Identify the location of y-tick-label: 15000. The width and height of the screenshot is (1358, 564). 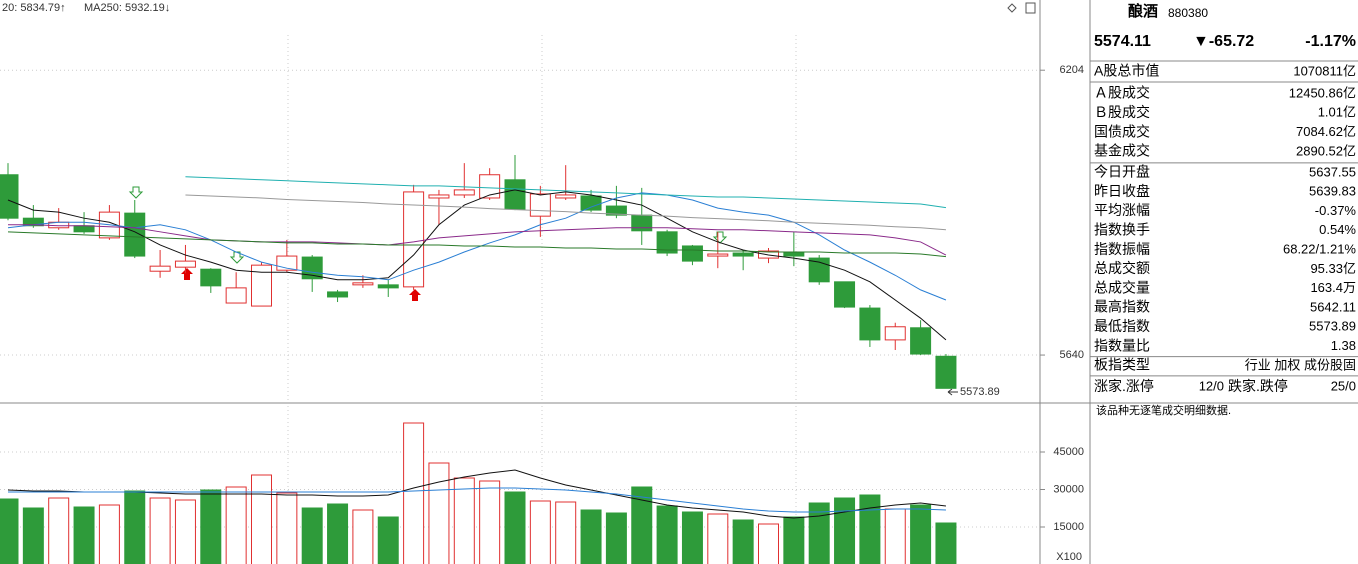
(1068, 527).